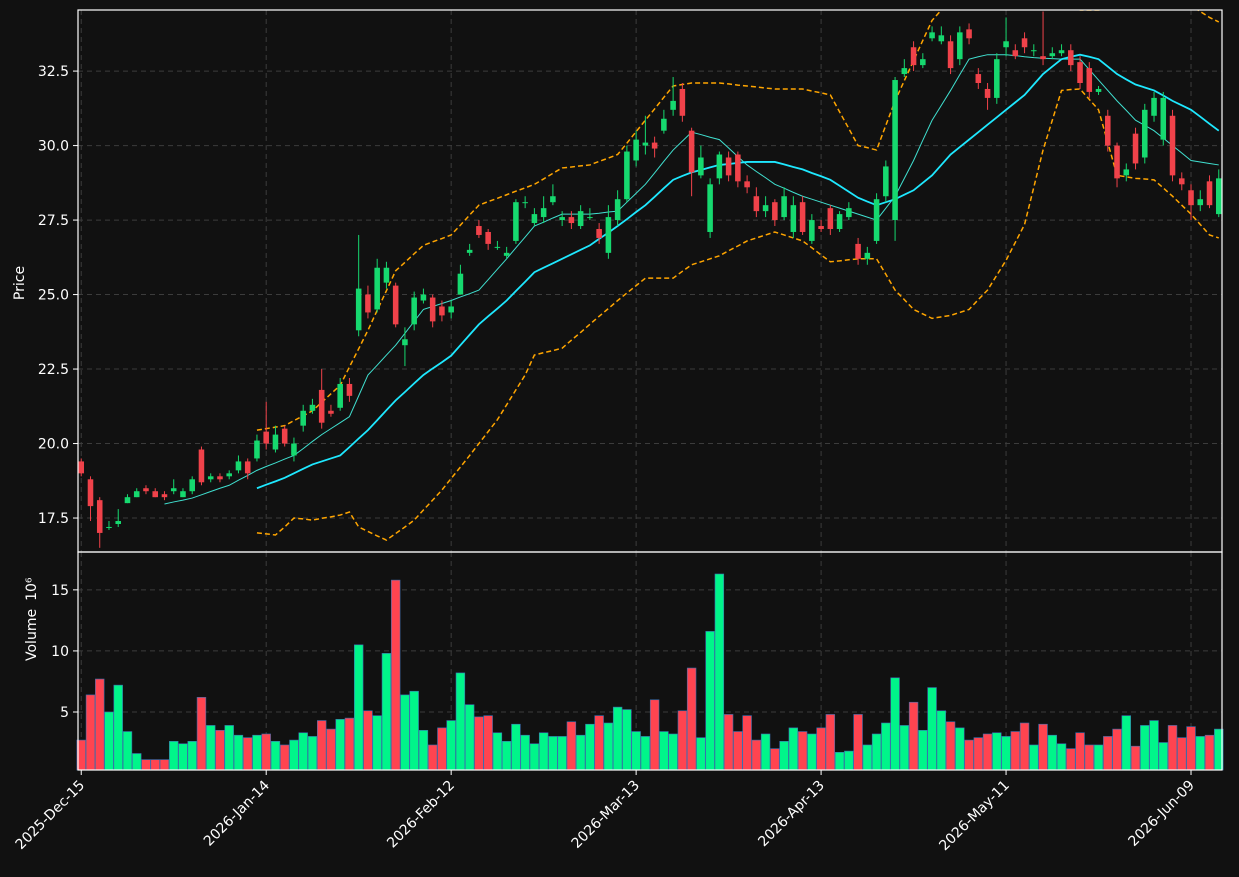  I want to click on y-tick-label: 17.5, so click(53, 519).